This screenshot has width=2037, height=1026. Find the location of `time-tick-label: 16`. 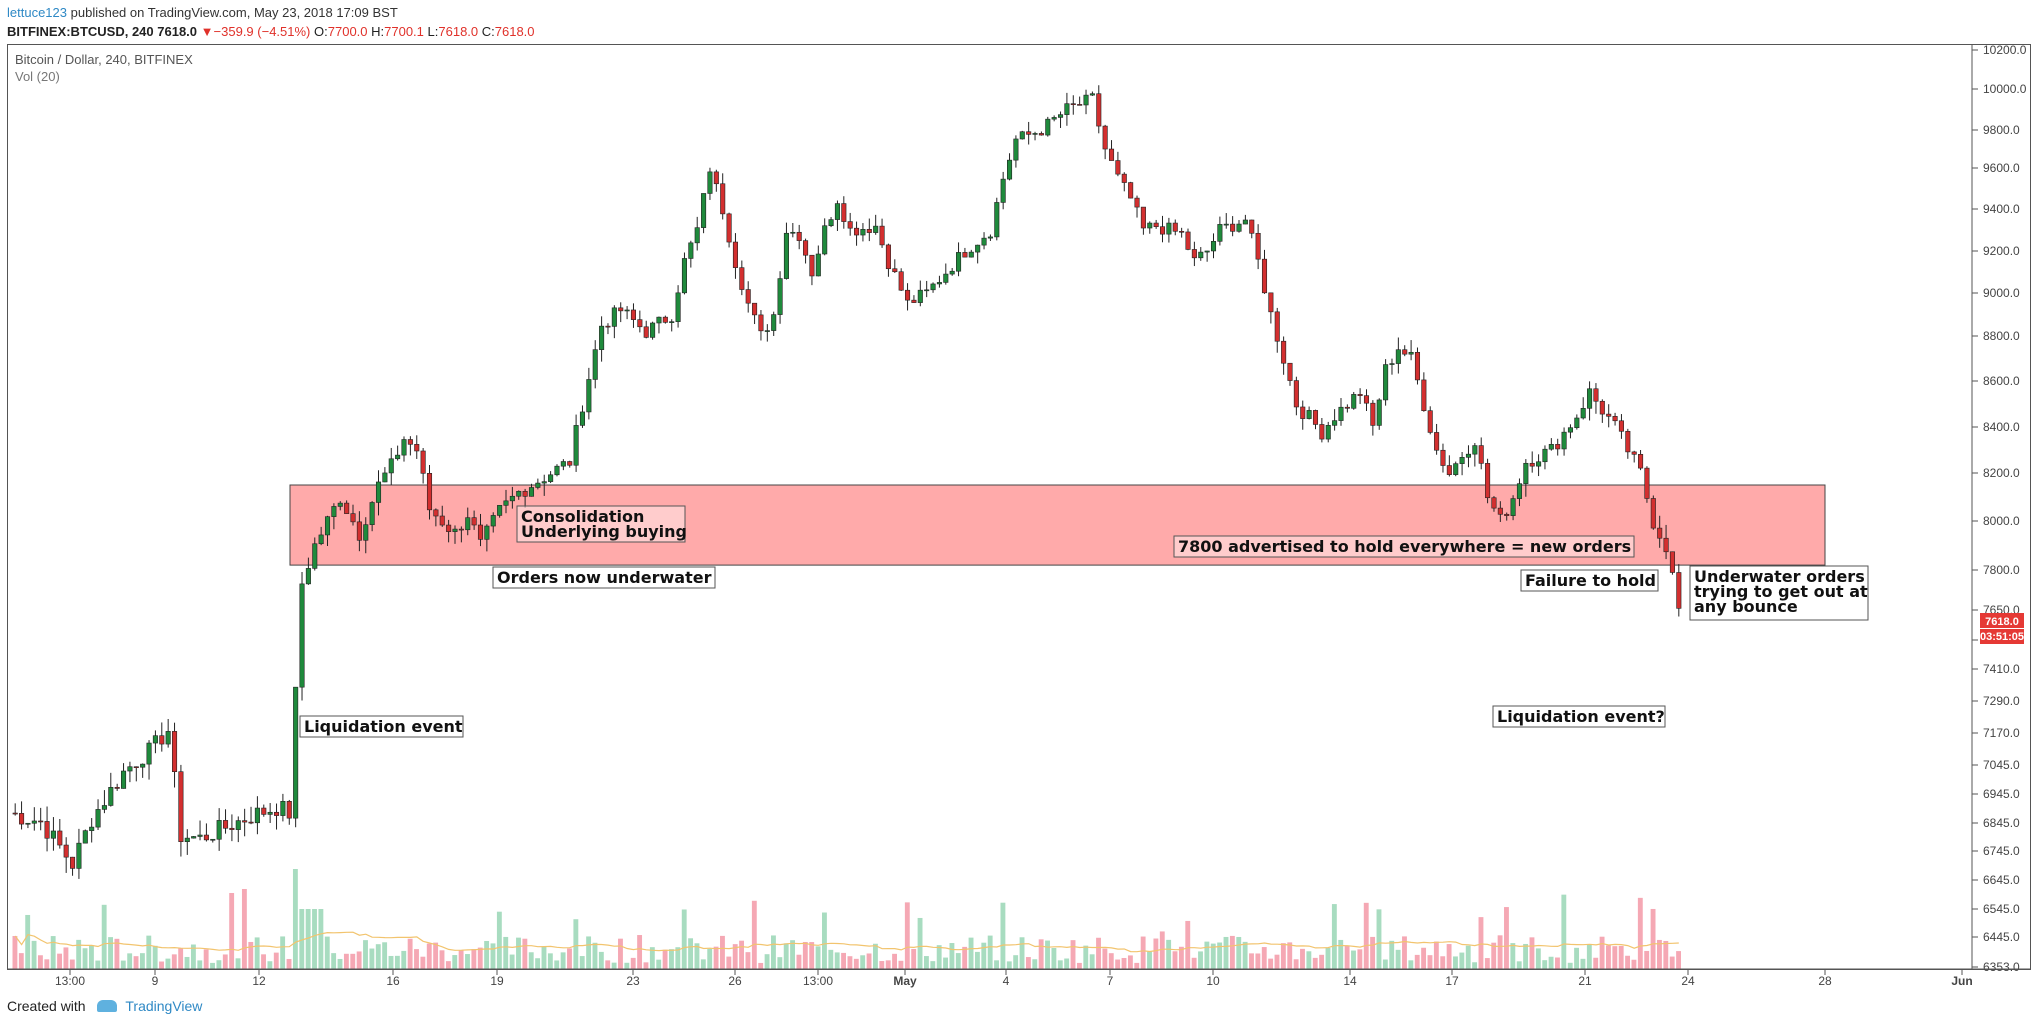

time-tick-label: 16 is located at coordinates (393, 981).